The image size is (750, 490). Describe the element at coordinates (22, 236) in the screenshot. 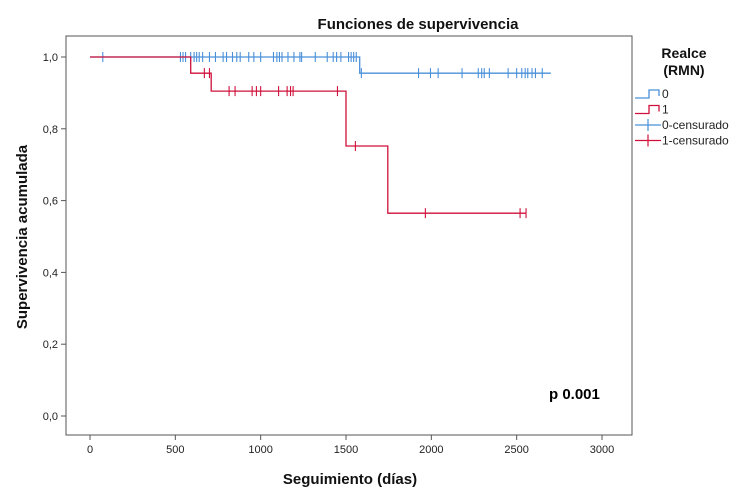

I see `y-axis-title: Supervivencia acumulada` at that location.